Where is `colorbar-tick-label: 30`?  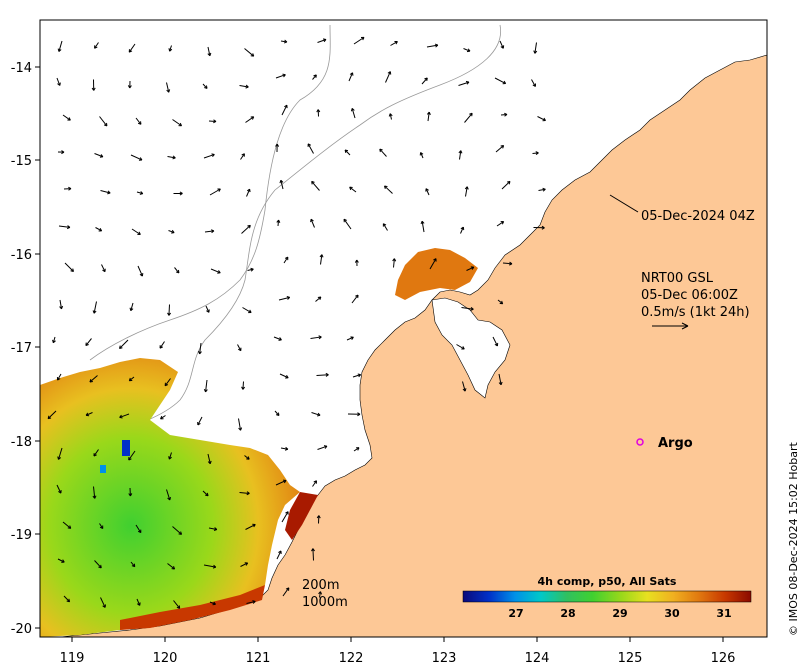
colorbar-tick-label: 30 is located at coordinates (672, 613).